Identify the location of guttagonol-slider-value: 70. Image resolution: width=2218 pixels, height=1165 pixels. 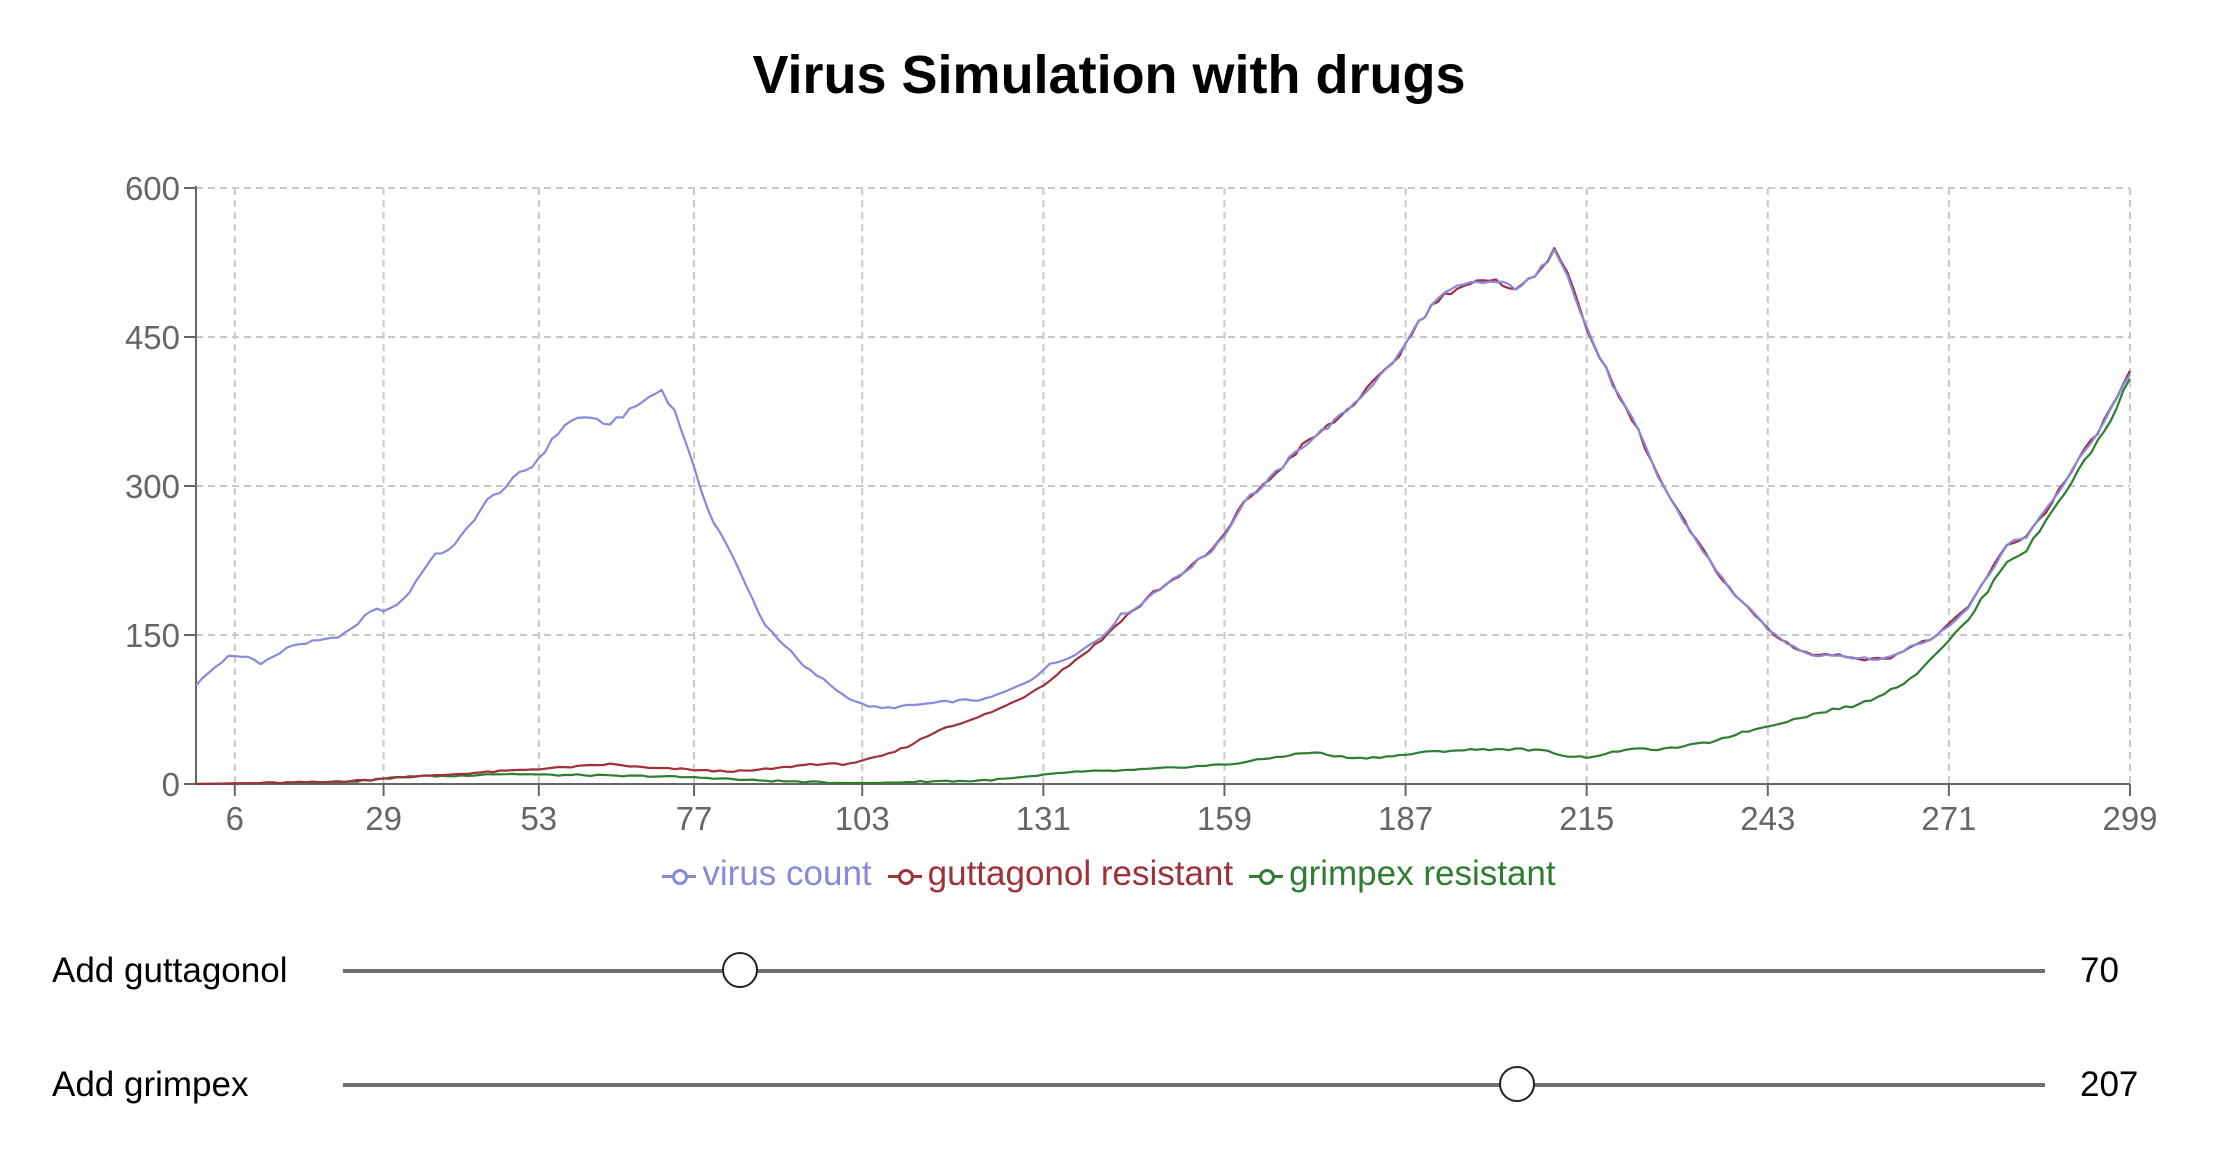
(2099, 970).